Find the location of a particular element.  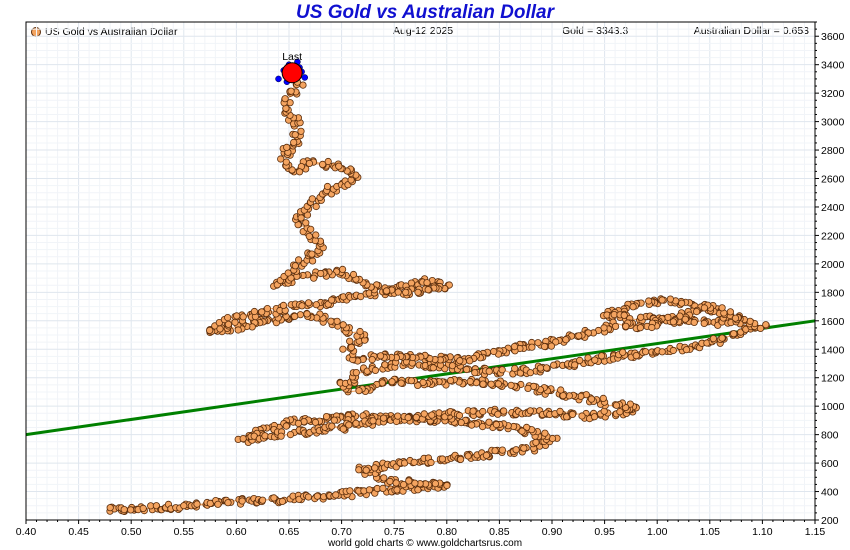

x-tick-label: 0.65 is located at coordinates (289, 532).